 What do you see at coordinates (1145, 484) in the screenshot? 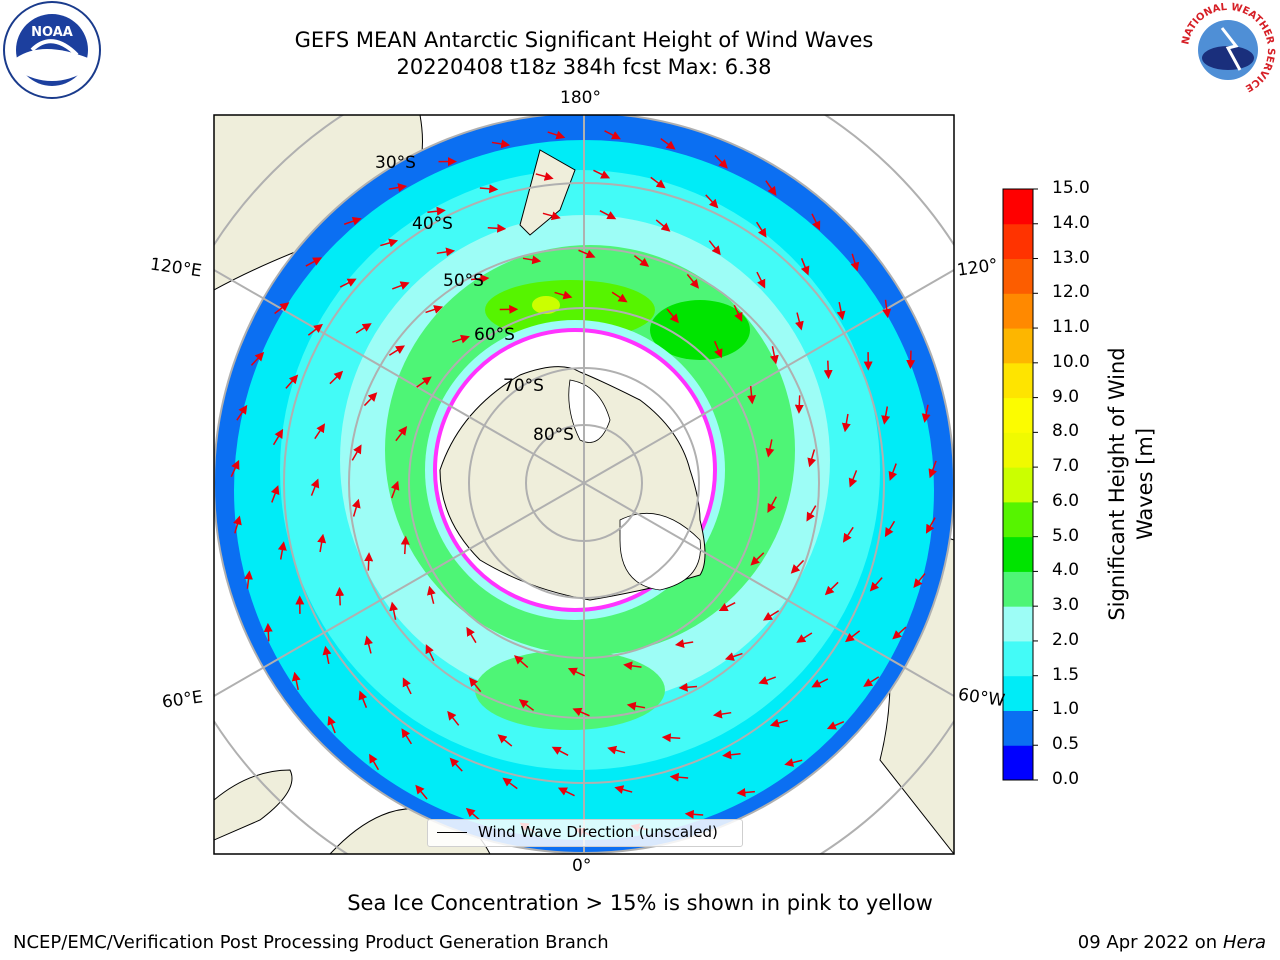
I see `colorbar-title-line2: Waves [m]` at bounding box center [1145, 484].